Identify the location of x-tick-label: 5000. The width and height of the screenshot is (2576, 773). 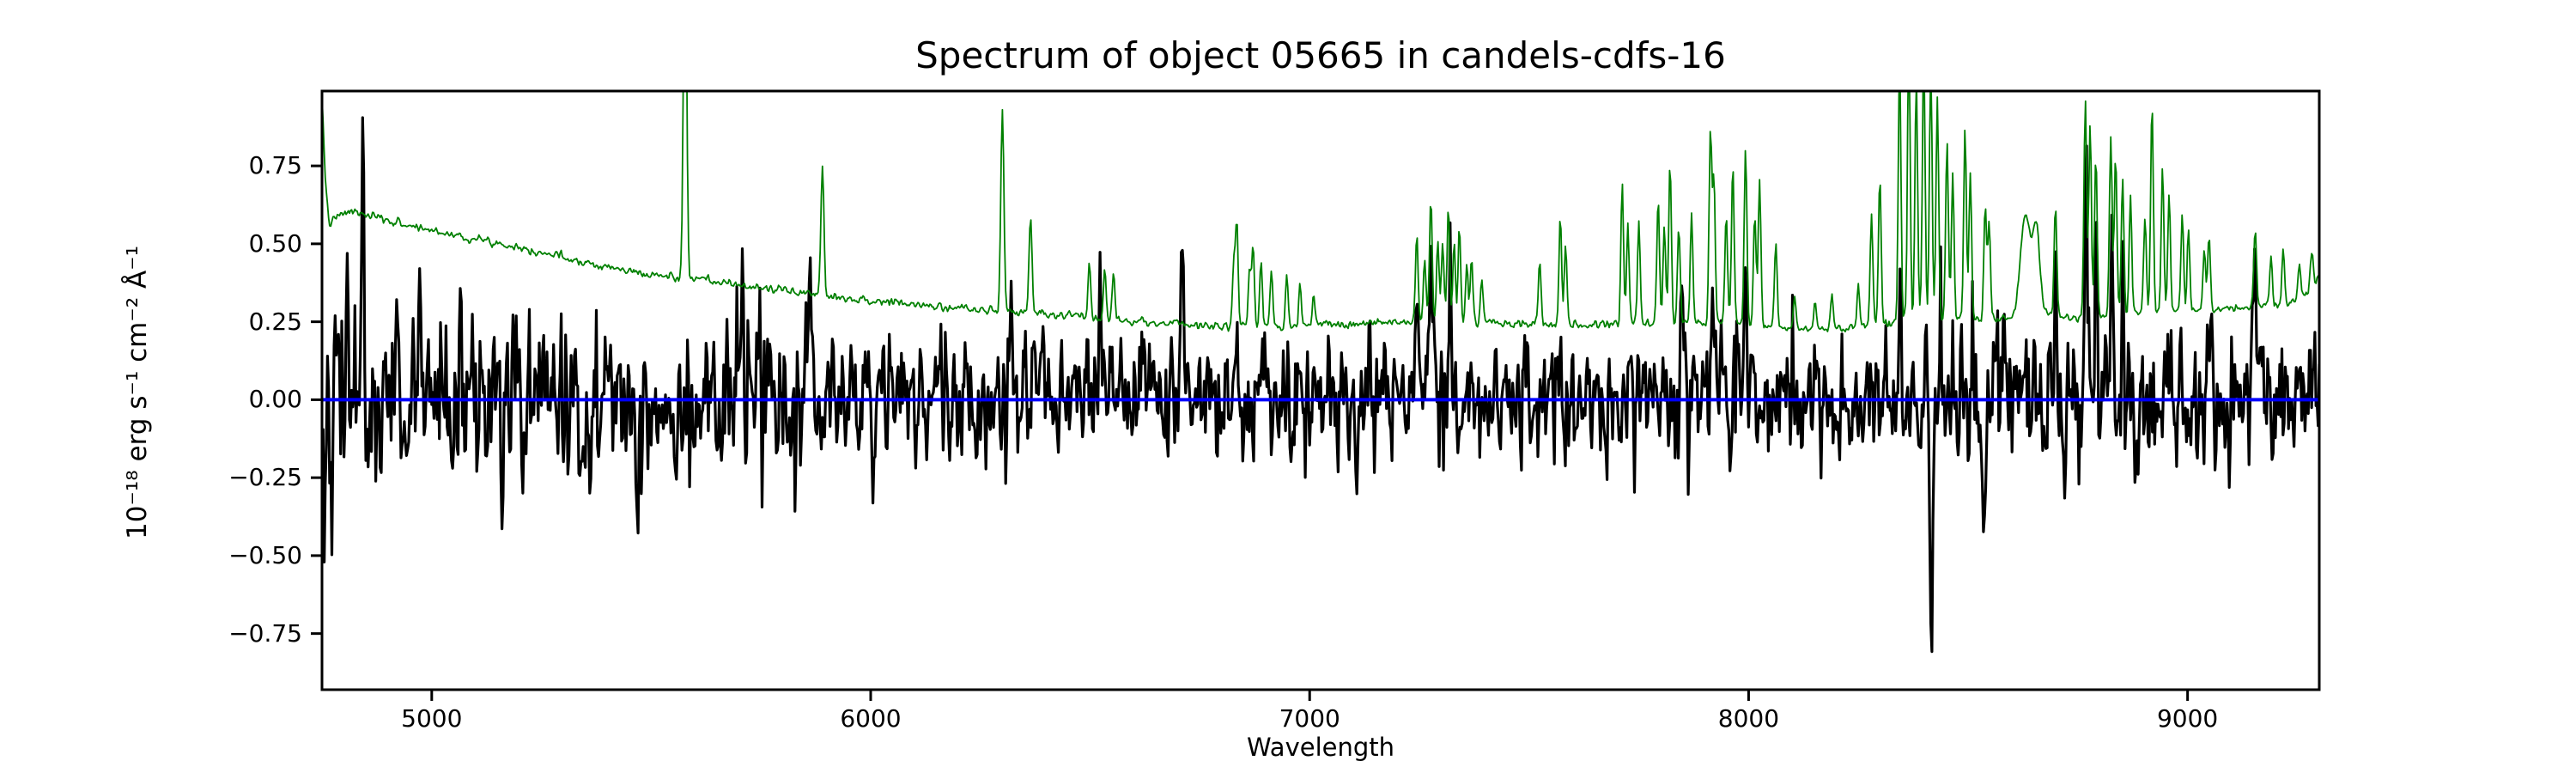
(432, 718).